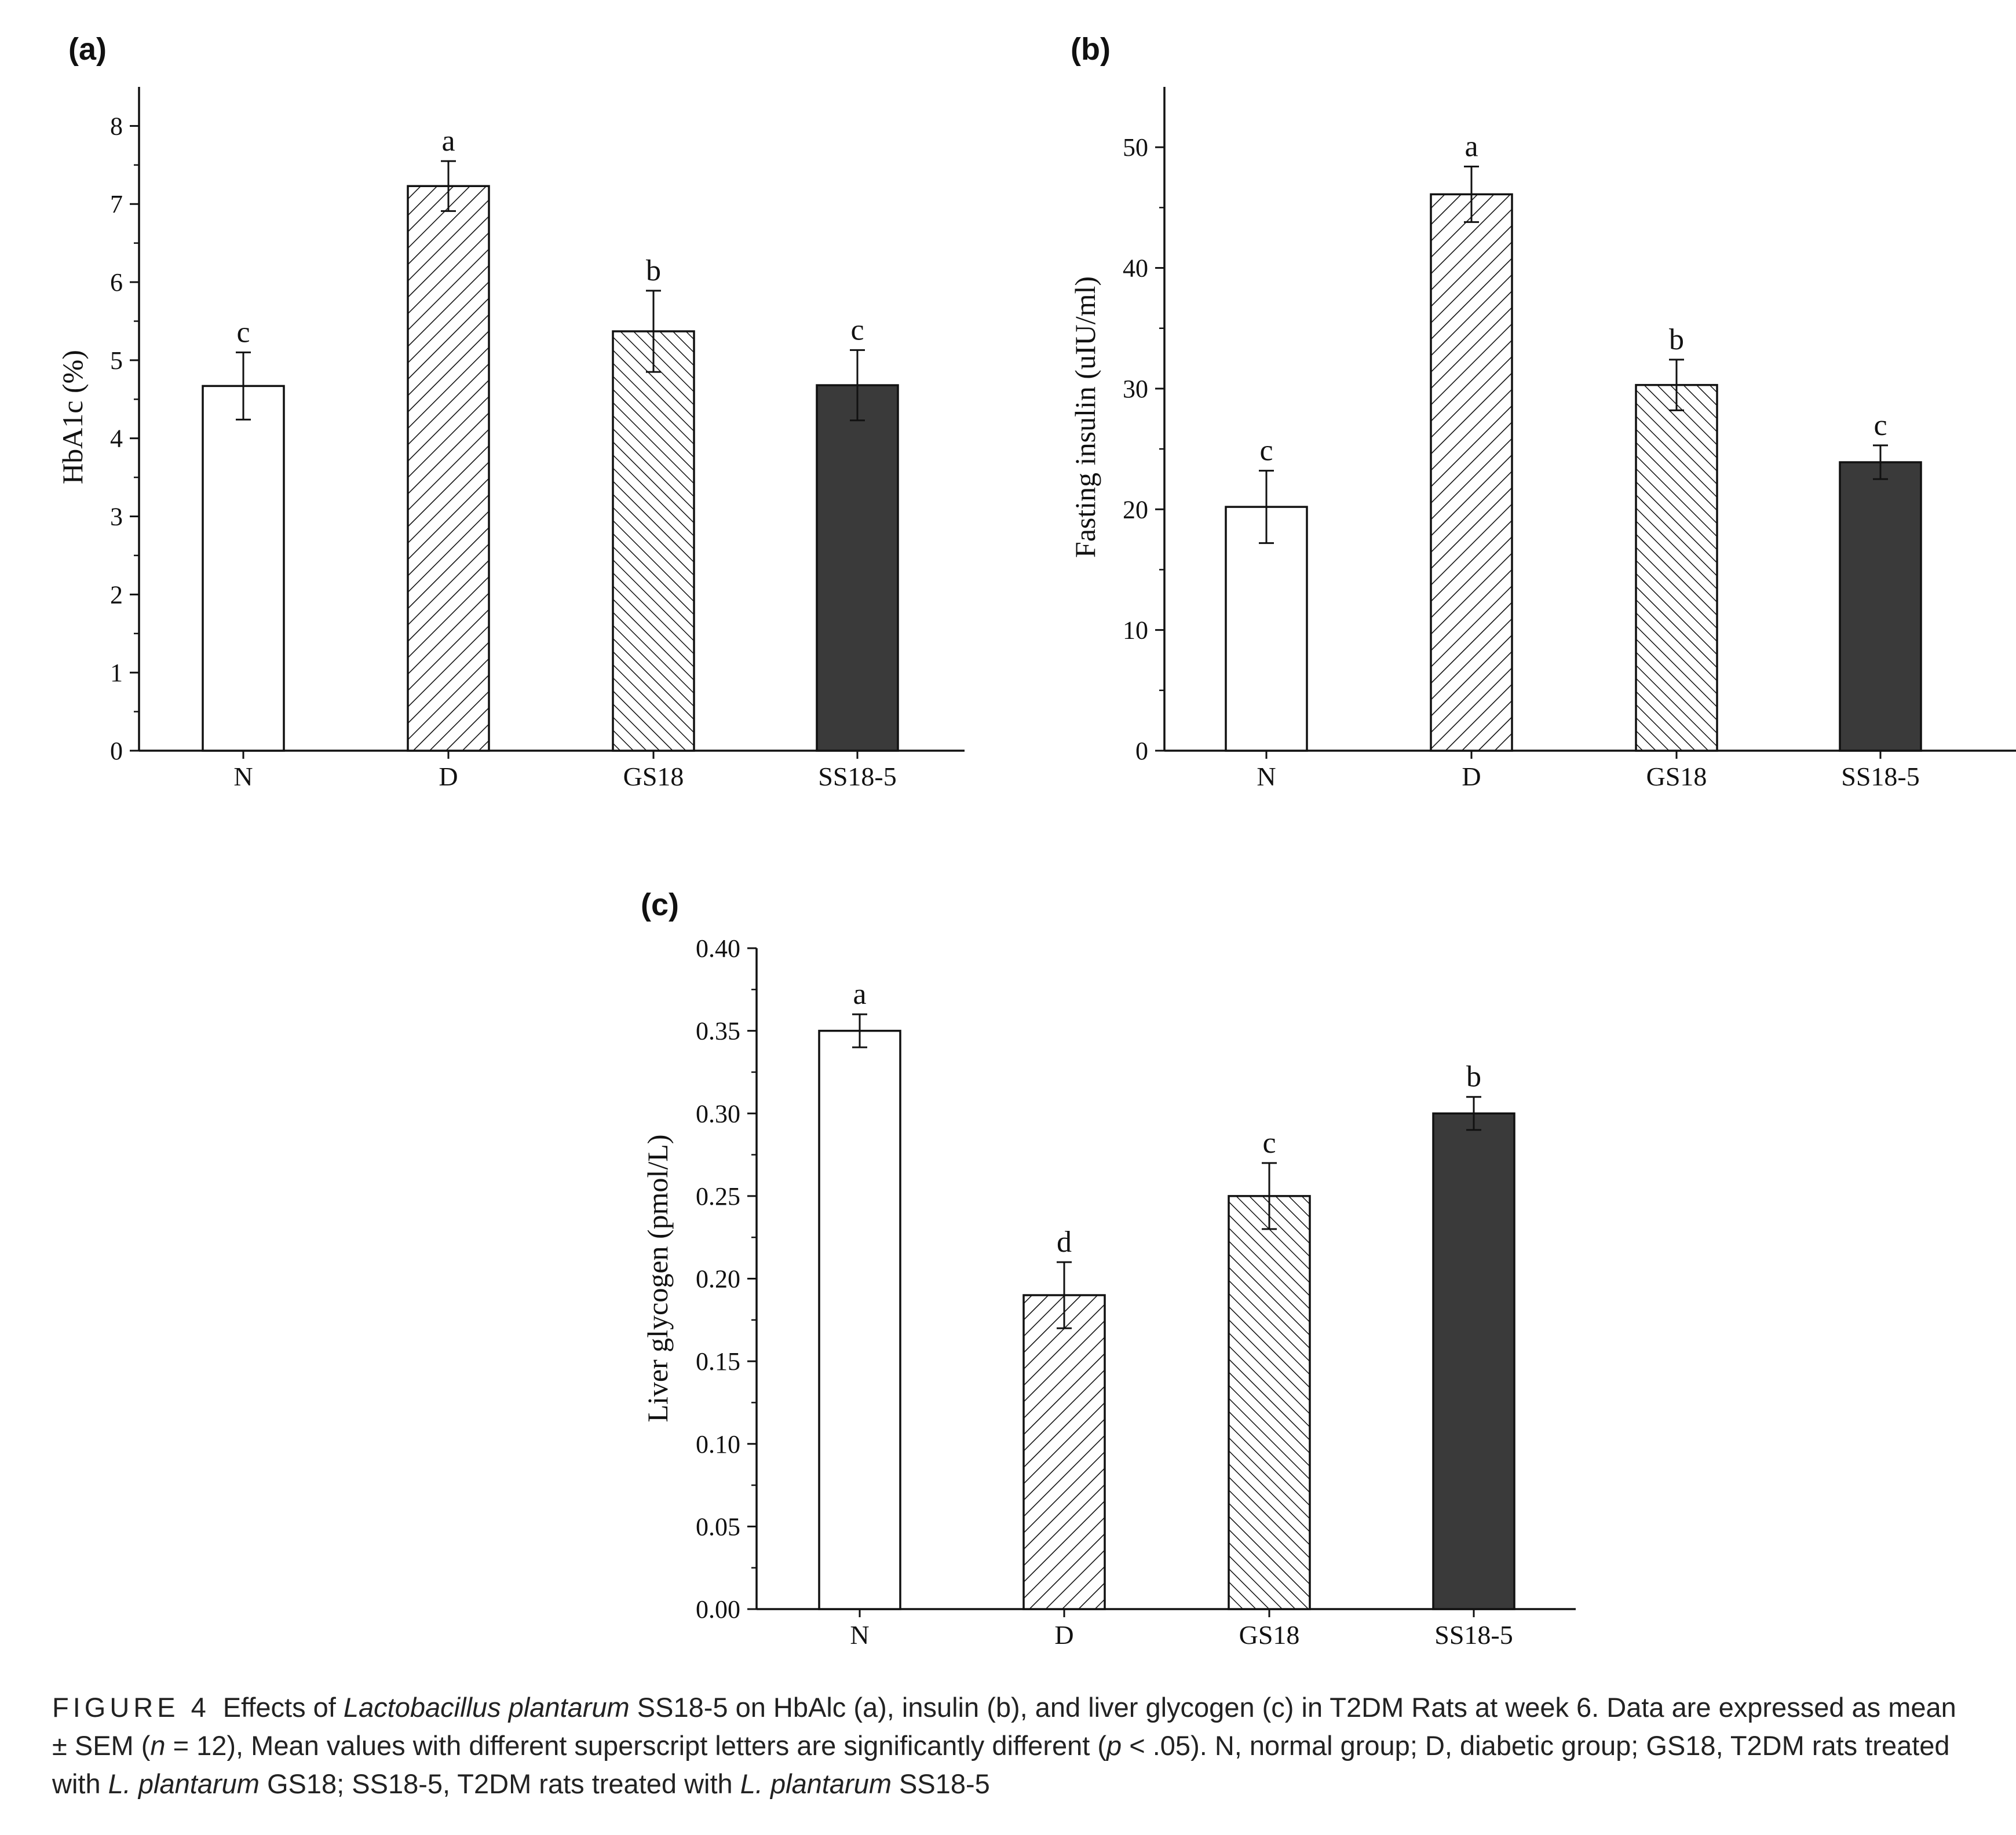  I want to click on y-tick-label: 5, so click(117, 360).